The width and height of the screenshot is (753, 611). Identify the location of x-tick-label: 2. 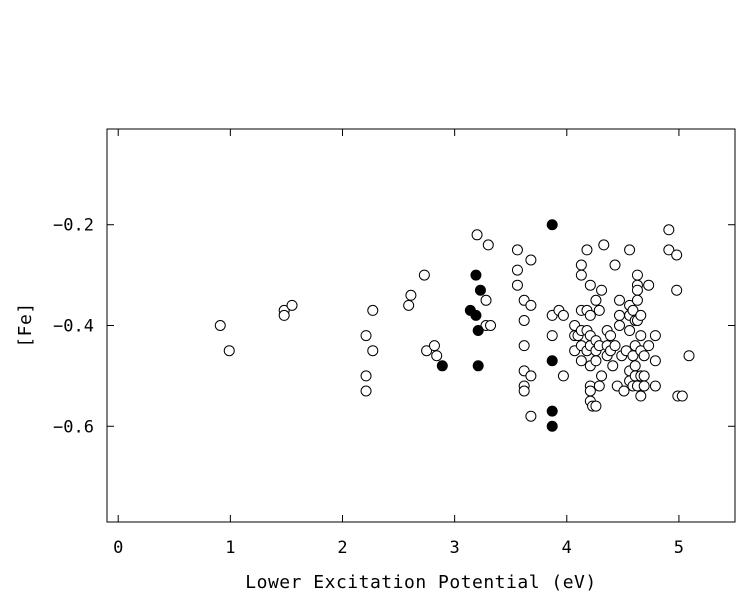
(342, 548).